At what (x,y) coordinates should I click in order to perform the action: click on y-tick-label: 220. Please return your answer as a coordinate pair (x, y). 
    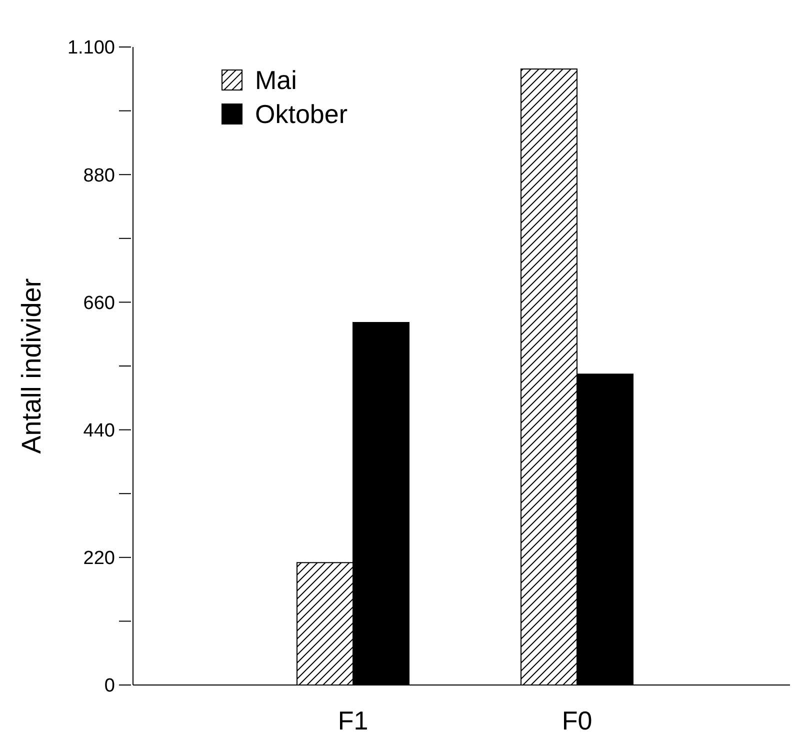
    Looking at the image, I should click on (99, 559).